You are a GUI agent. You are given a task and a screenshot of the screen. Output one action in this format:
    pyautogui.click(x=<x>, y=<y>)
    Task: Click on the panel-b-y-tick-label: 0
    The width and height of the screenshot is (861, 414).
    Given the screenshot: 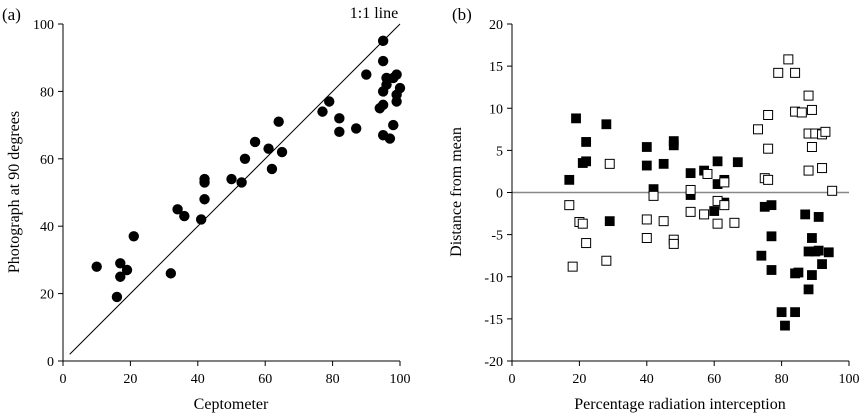 What is the action you would take?
    pyautogui.click(x=499, y=194)
    